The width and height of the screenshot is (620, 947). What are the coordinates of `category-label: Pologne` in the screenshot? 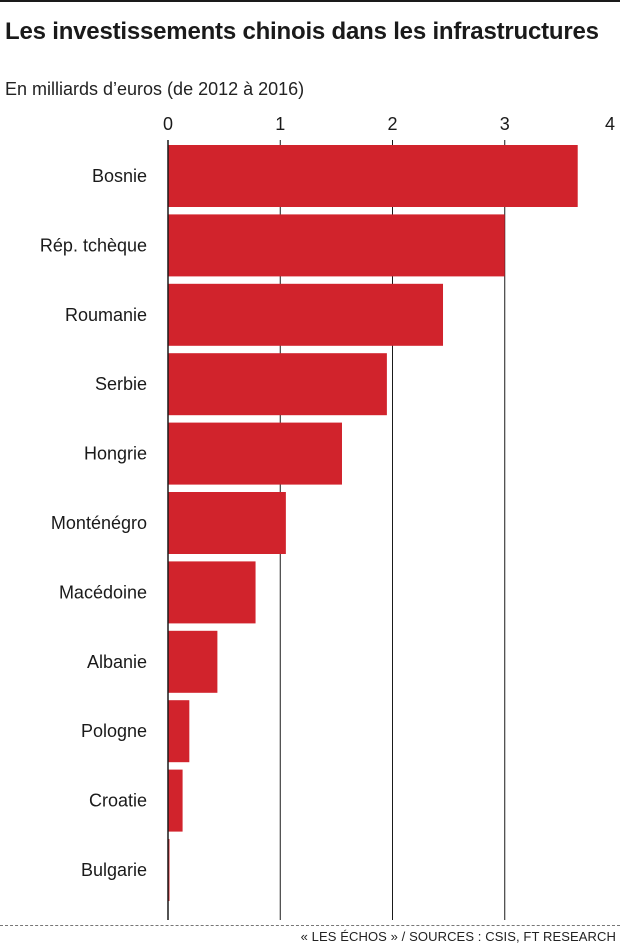 It's located at (114, 731).